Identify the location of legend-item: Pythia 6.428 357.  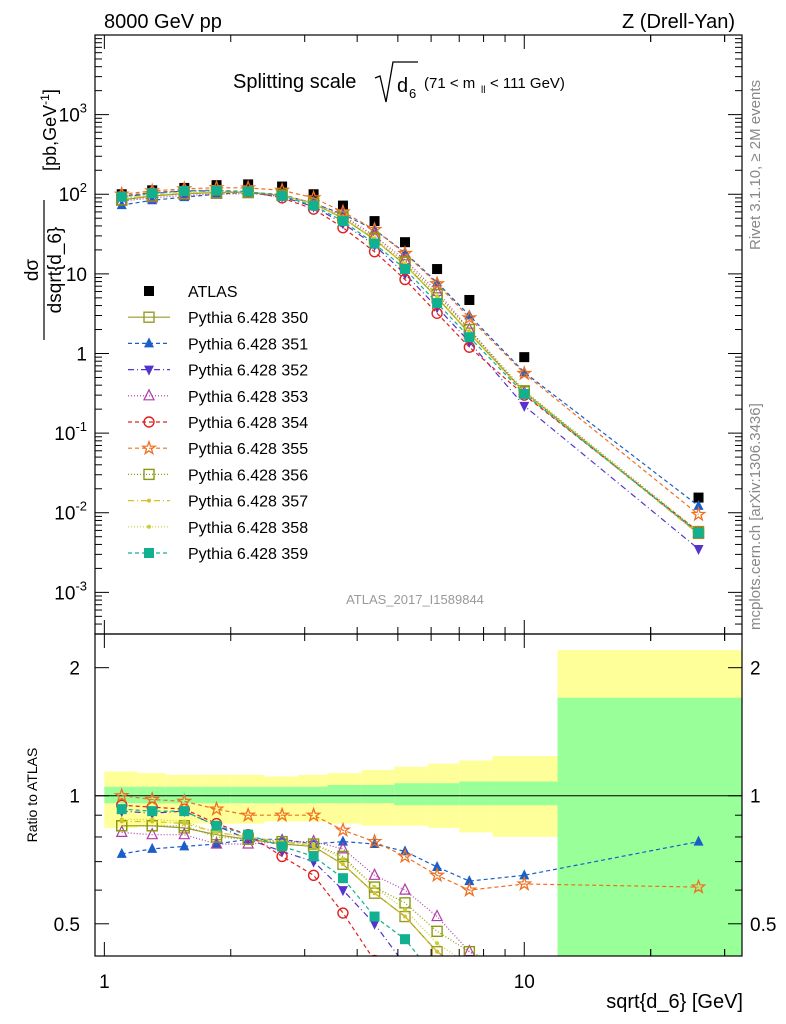
(218, 502).